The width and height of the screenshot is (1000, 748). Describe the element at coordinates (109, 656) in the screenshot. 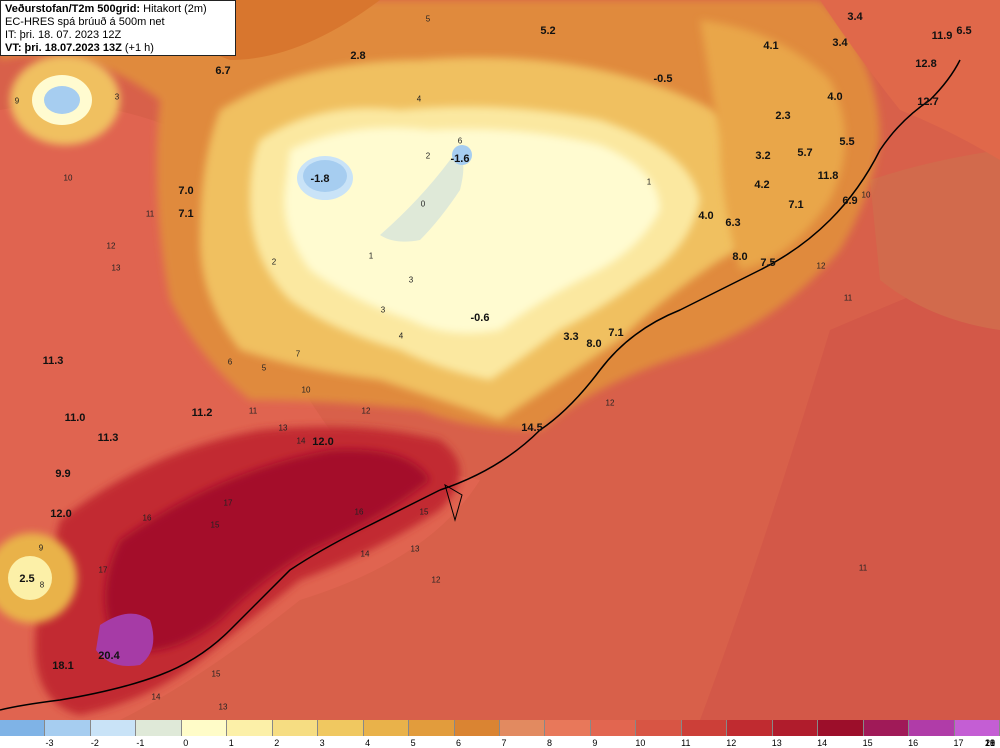

I see `temp-label: 20.4` at that location.